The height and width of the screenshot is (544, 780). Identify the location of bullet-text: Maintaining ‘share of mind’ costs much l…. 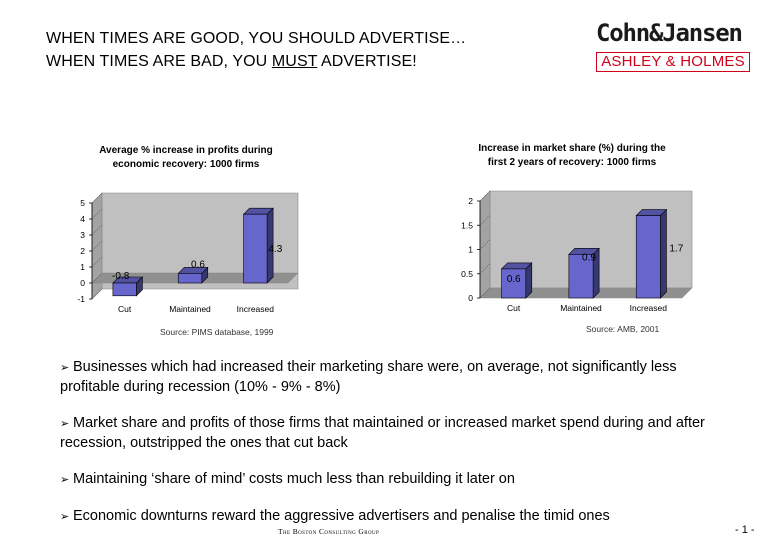
(294, 479).